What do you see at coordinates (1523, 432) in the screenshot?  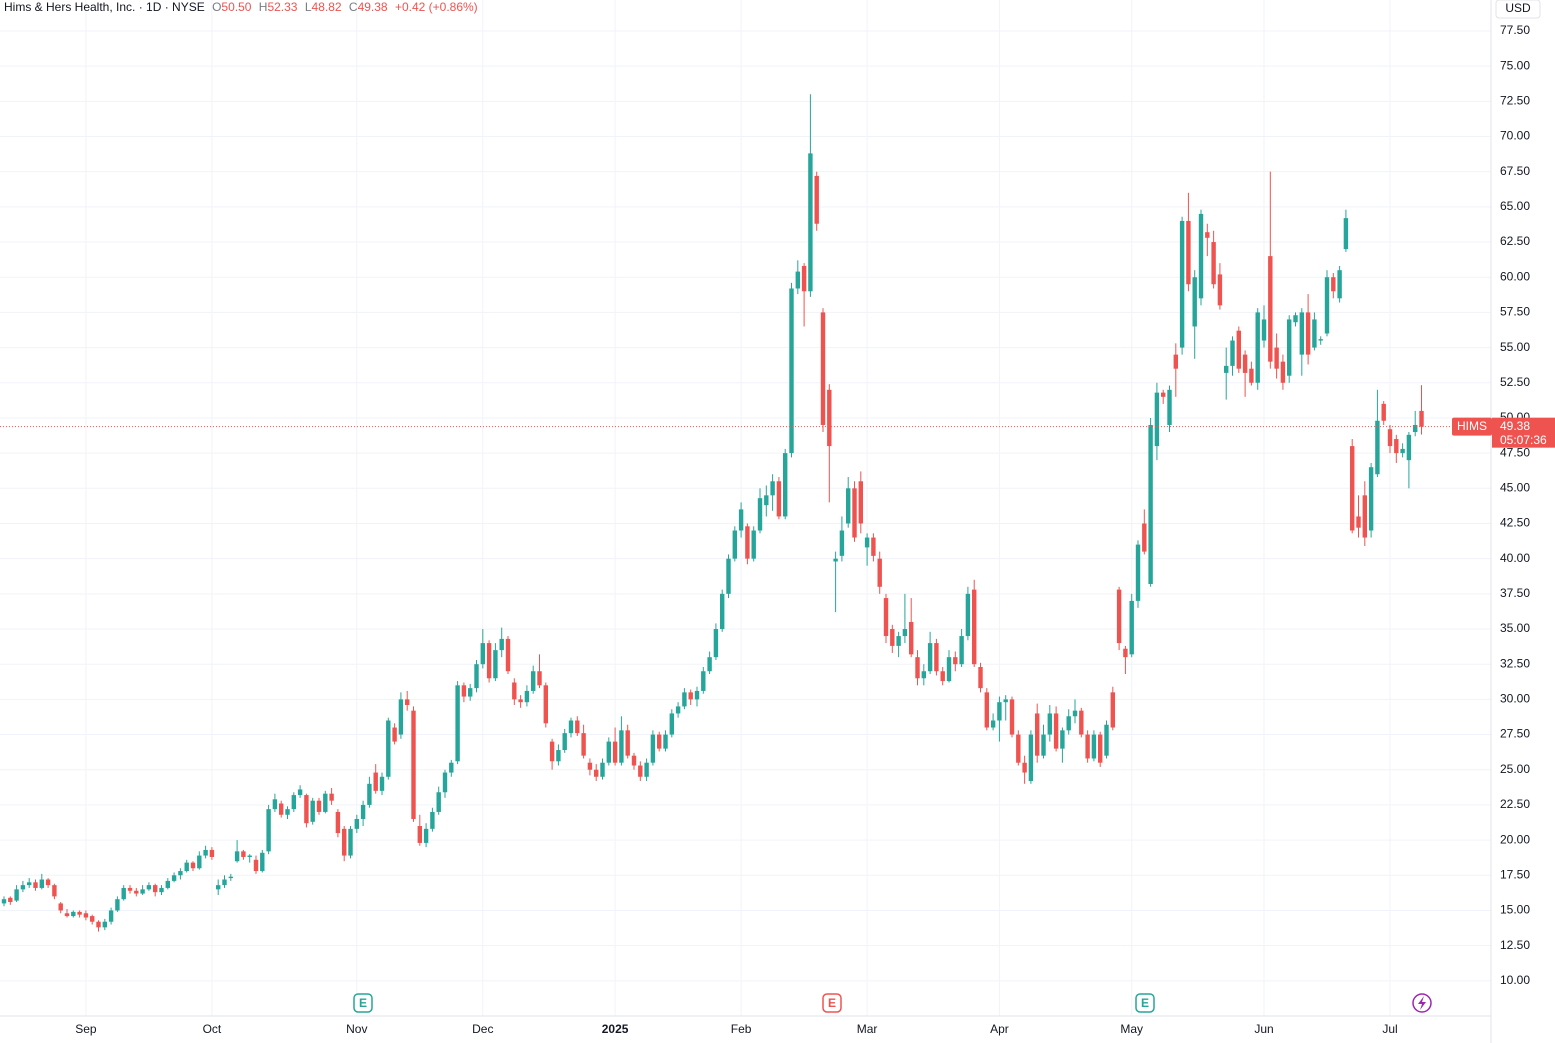 I see `price-box` at bounding box center [1523, 432].